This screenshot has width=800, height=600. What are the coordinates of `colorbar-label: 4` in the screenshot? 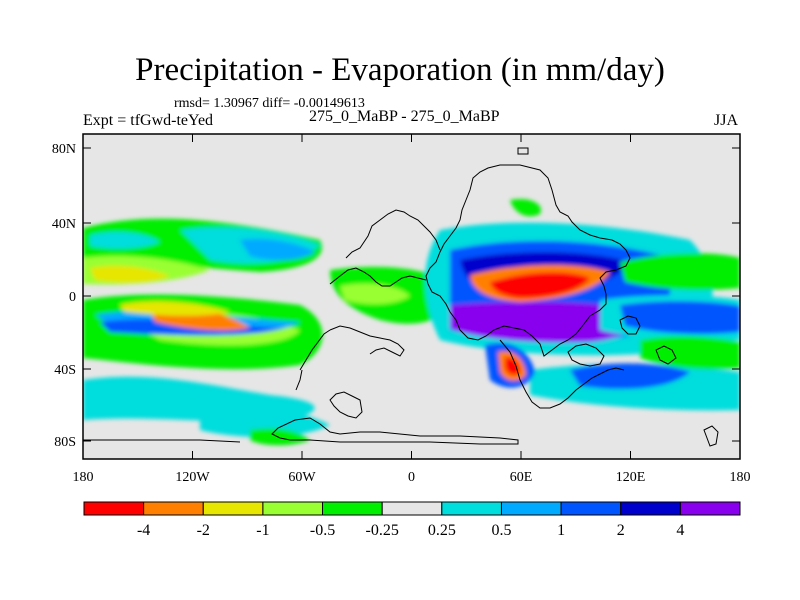 It's located at (680, 530).